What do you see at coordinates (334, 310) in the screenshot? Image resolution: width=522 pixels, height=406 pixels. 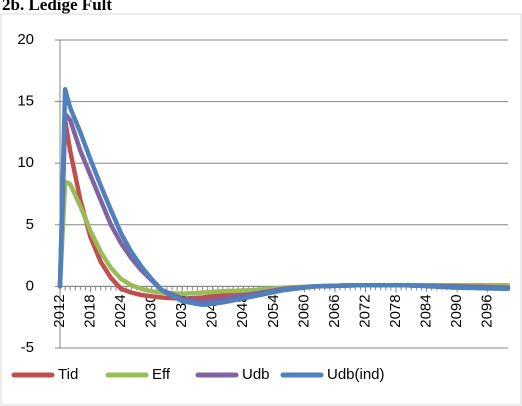 I see `x-tick-label: 2066` at bounding box center [334, 310].